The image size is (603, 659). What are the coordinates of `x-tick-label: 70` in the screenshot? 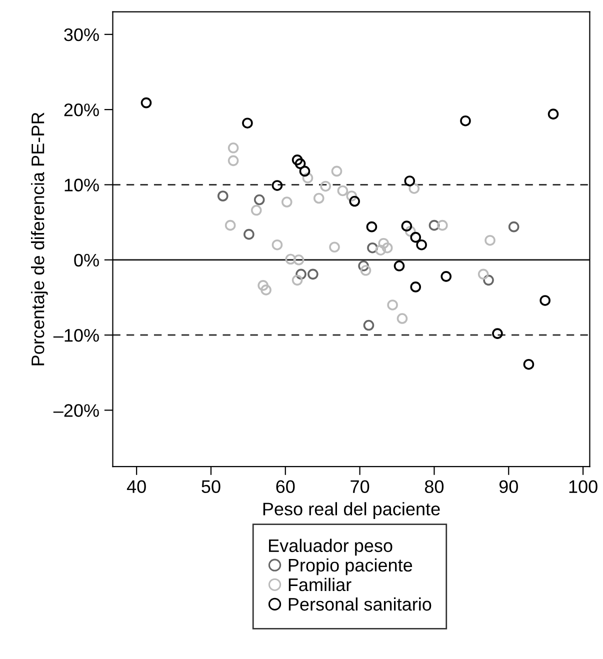 It's located at (360, 487).